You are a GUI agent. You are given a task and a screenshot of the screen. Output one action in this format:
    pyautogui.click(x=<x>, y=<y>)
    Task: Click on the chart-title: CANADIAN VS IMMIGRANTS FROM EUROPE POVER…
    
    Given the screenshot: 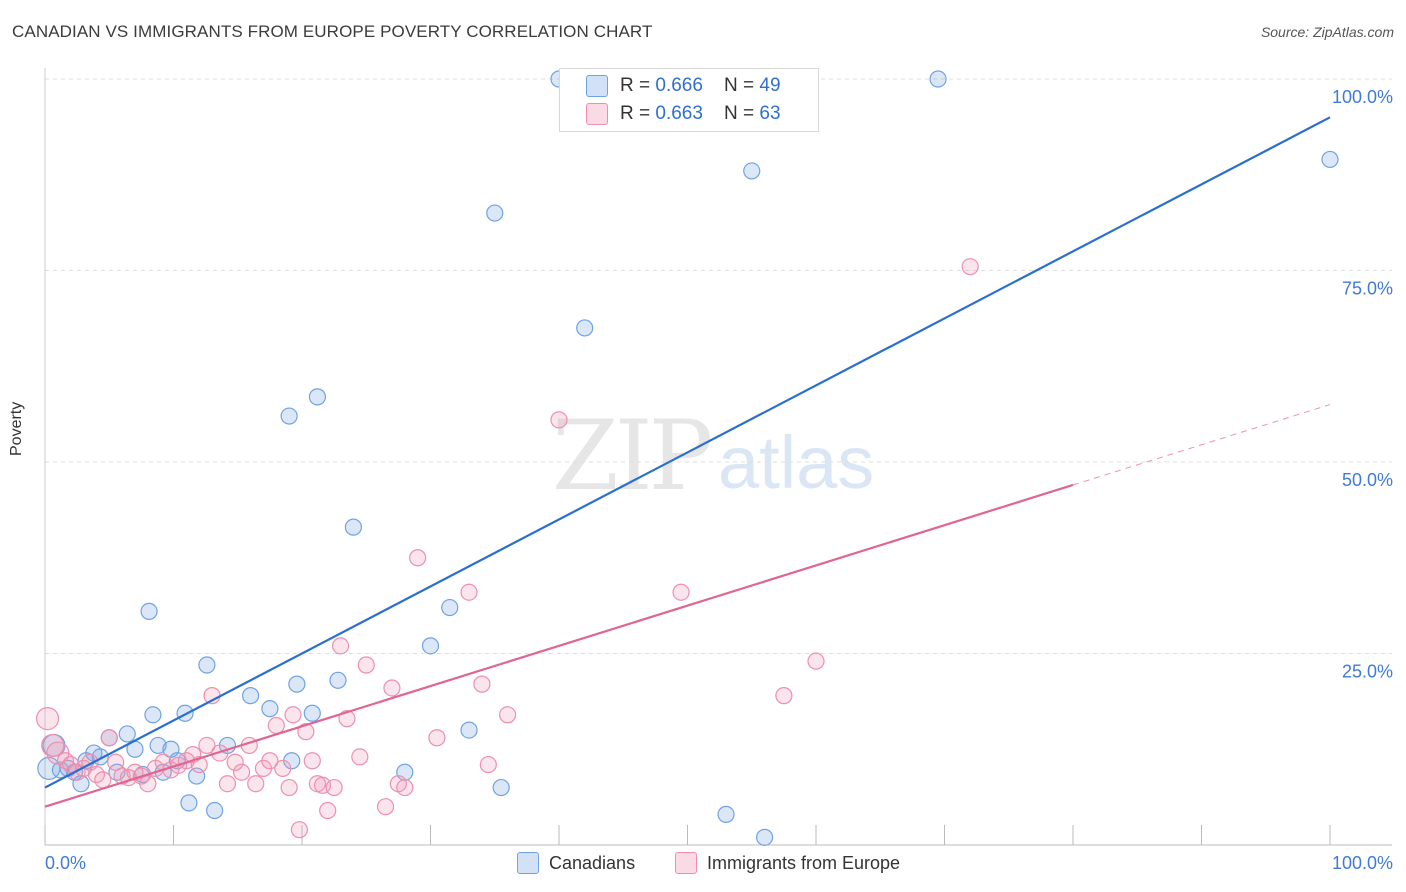 What is the action you would take?
    pyautogui.click(x=332, y=31)
    